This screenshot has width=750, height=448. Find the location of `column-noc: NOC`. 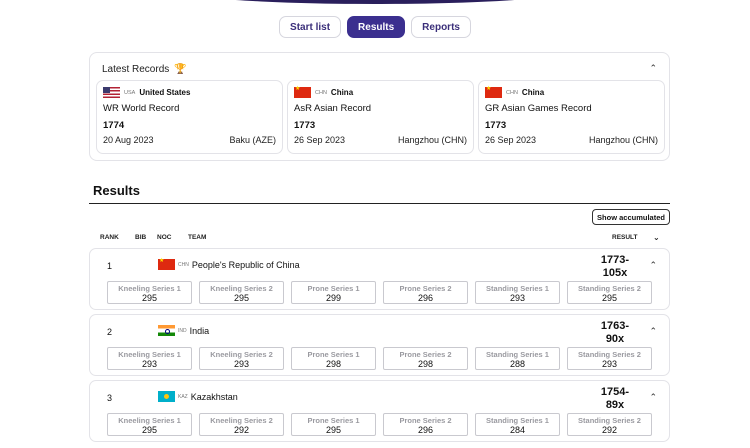

column-noc: NOC is located at coordinates (164, 237).